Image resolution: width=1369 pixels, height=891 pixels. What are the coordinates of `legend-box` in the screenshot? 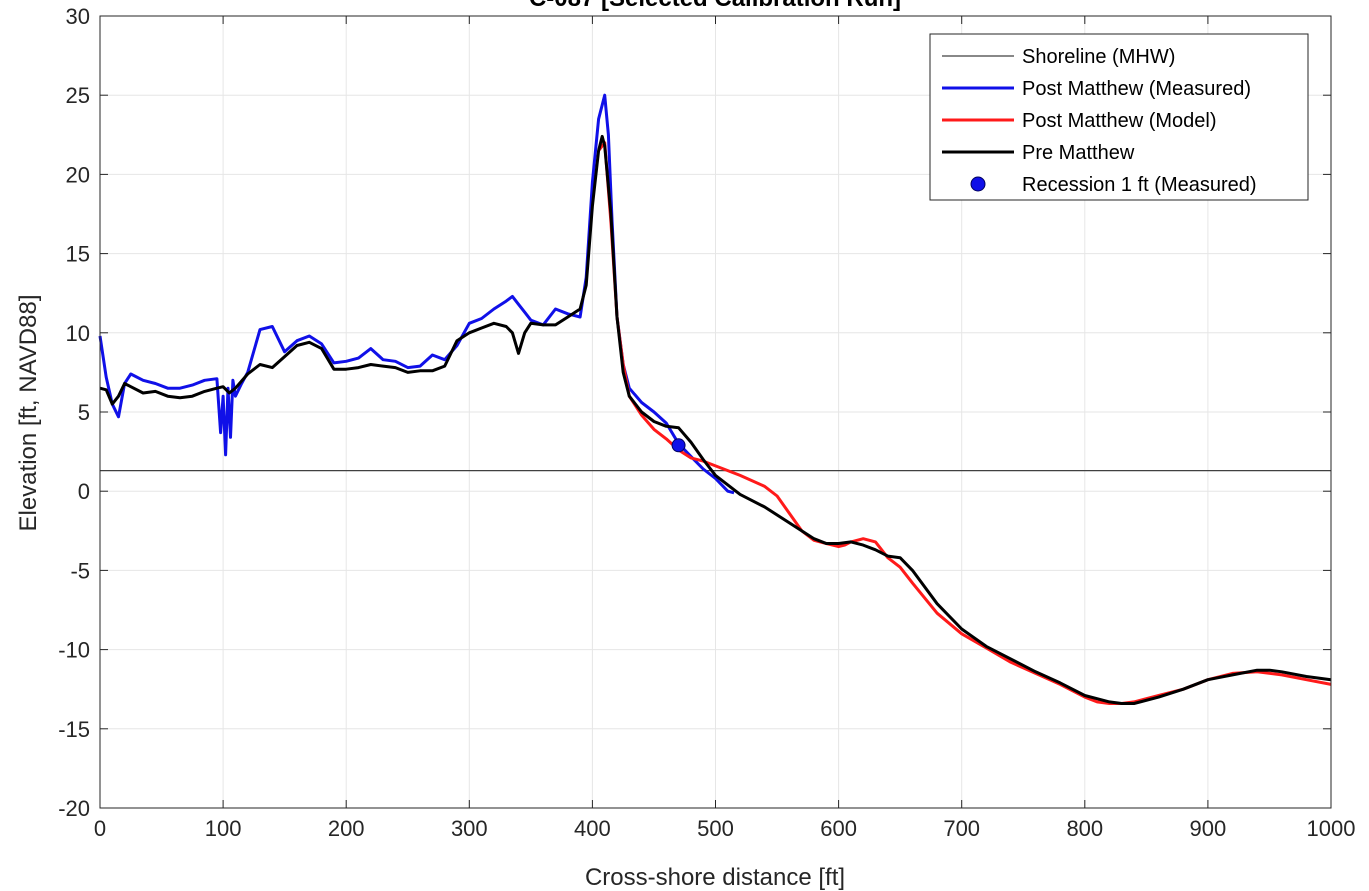 It's located at (1119, 117).